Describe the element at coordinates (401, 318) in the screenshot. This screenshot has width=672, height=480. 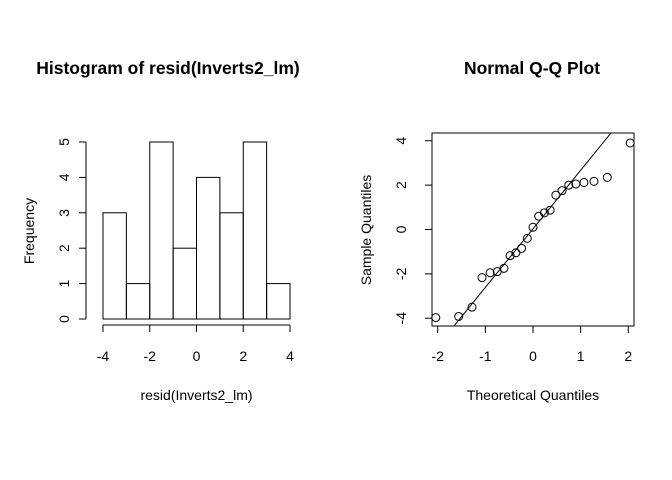
I see `qq-y-tick-label: -4` at that location.